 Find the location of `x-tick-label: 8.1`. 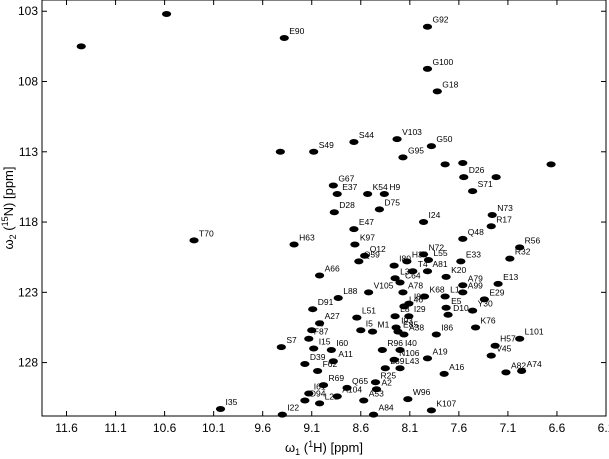

x-tick-label: 8.1 is located at coordinates (409, 428).